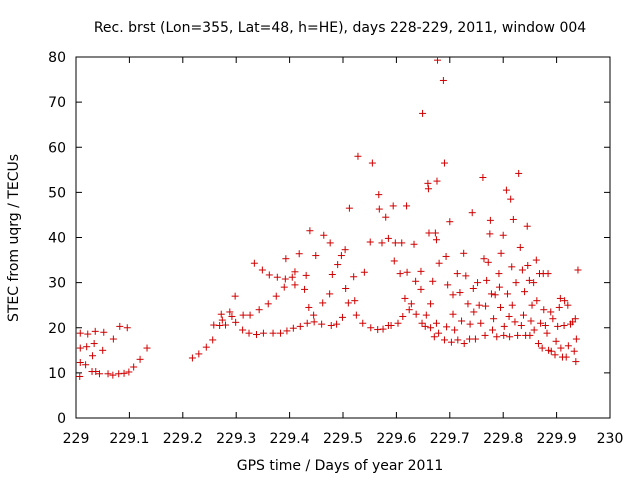 The image size is (640, 480). I want to click on x-tick-label: 229.7, so click(450, 439).